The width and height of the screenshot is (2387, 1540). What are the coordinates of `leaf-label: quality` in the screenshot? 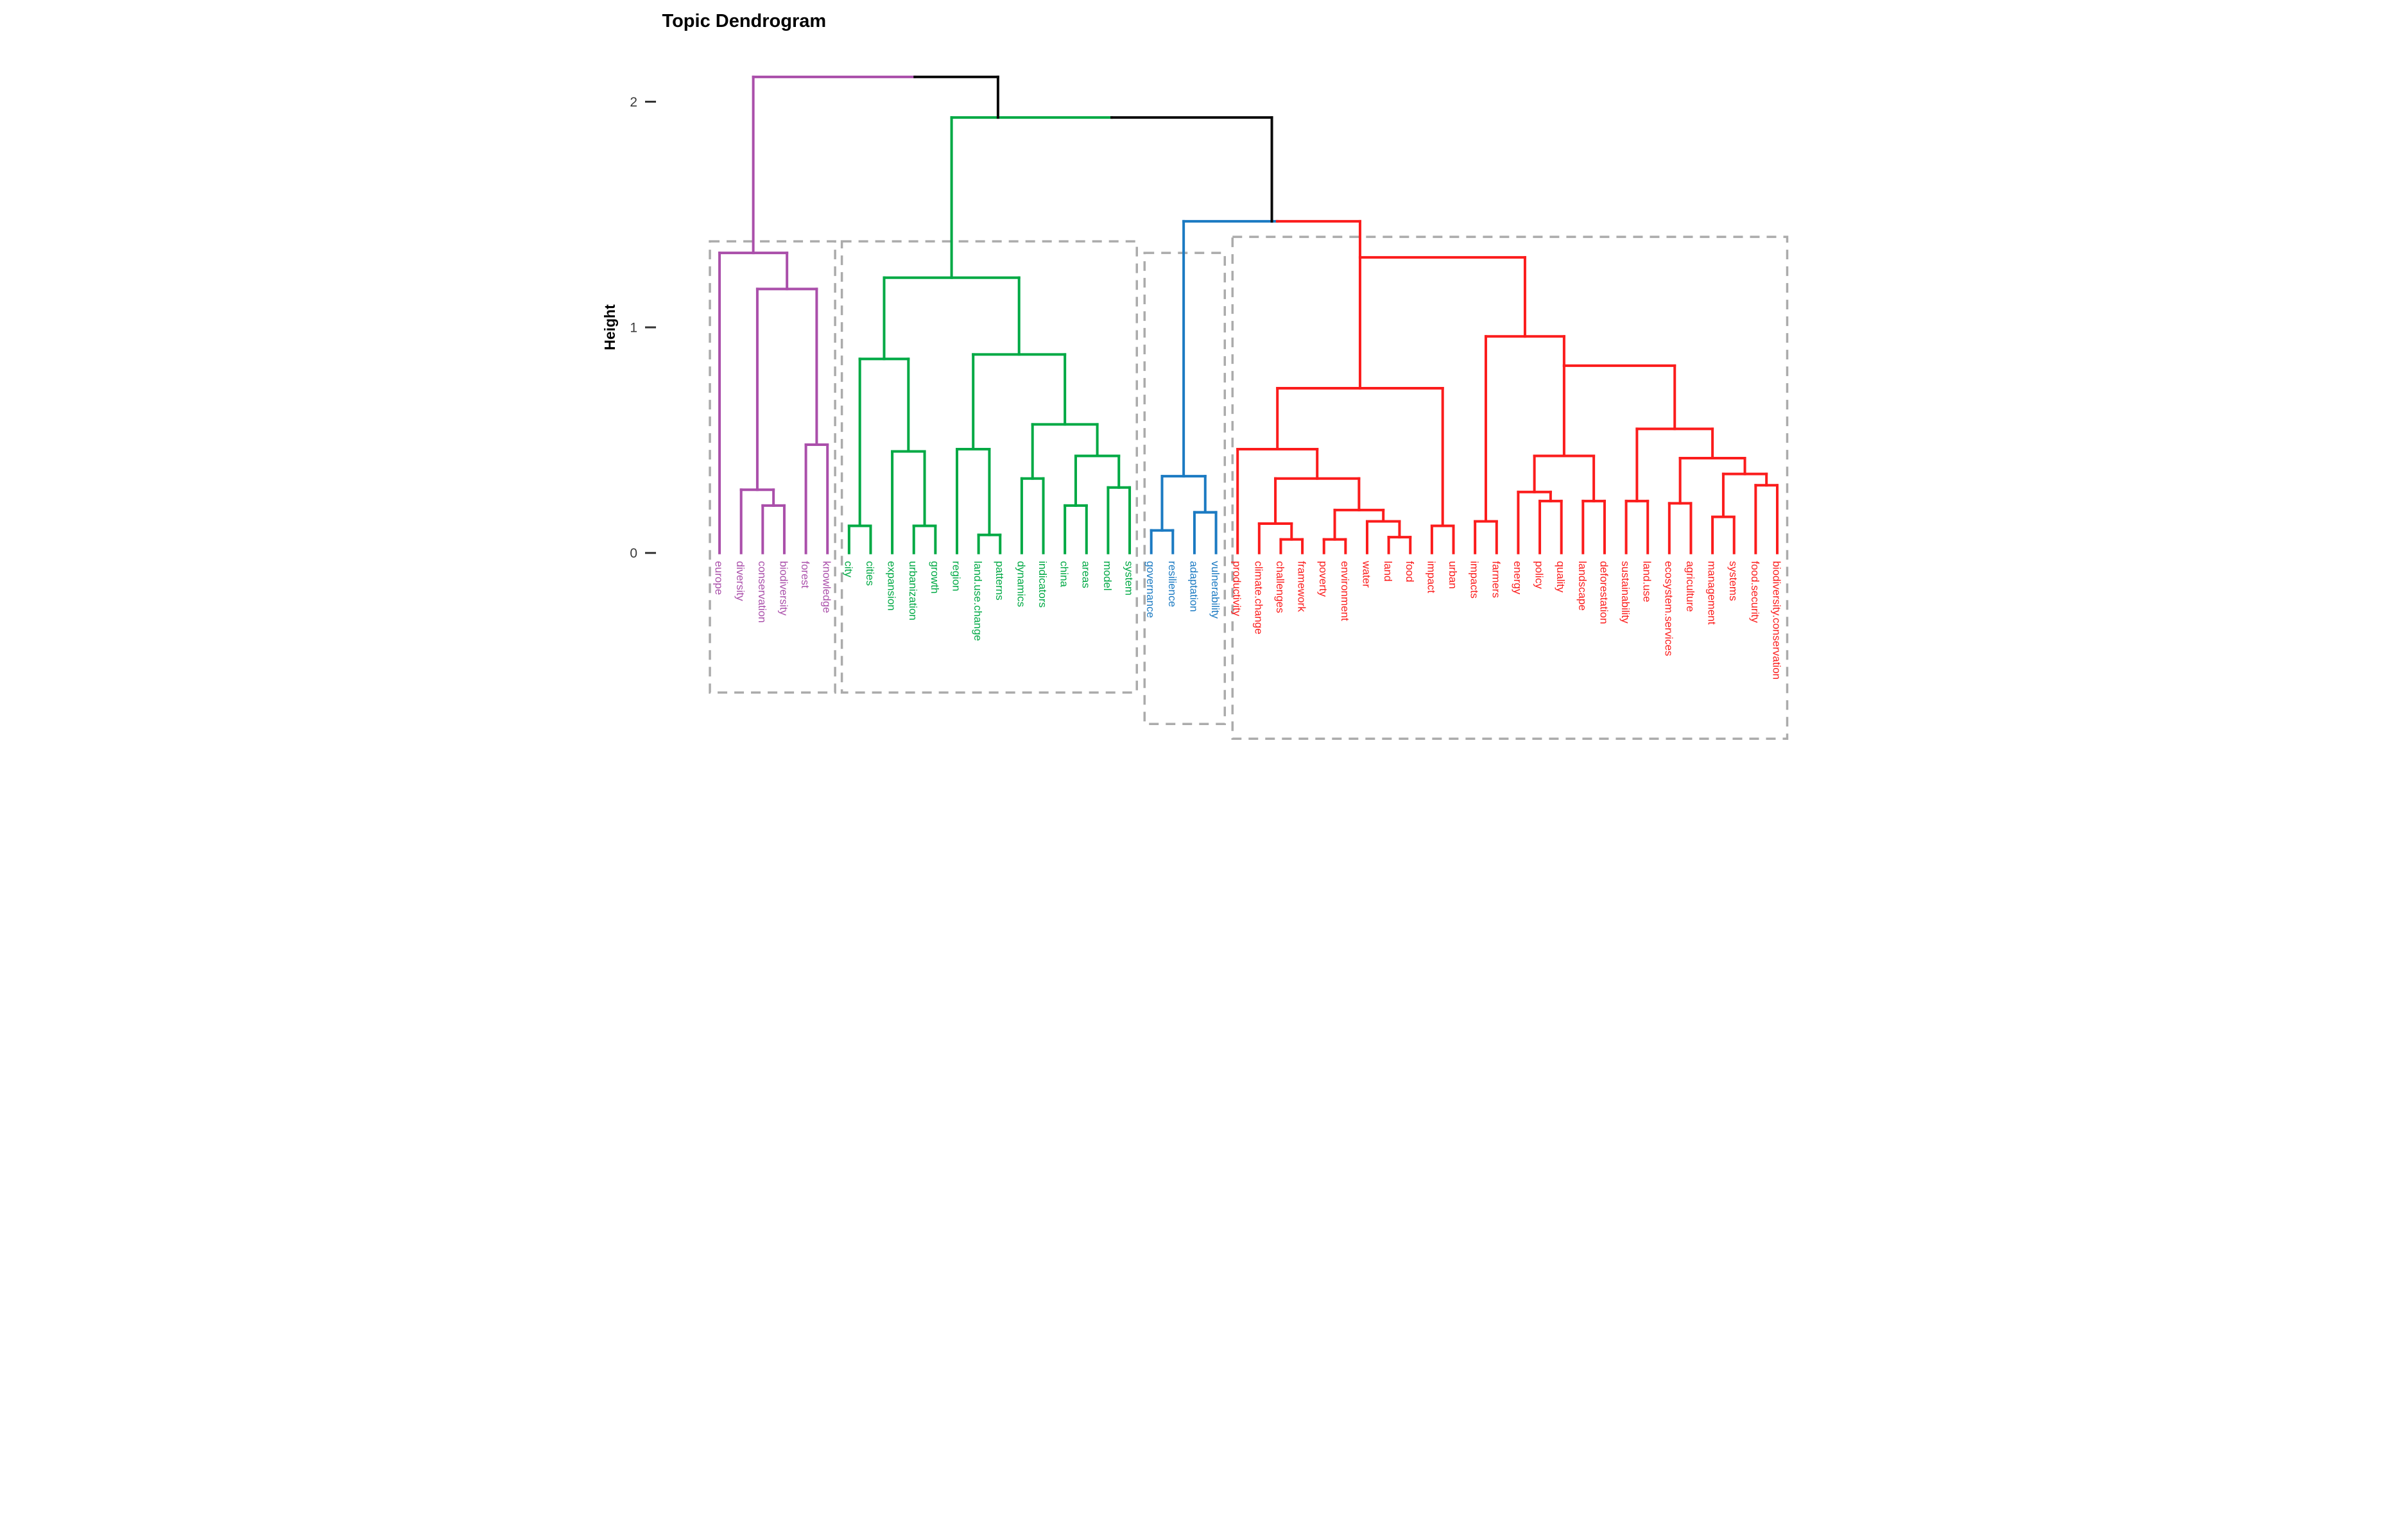 It's located at (1561, 577).